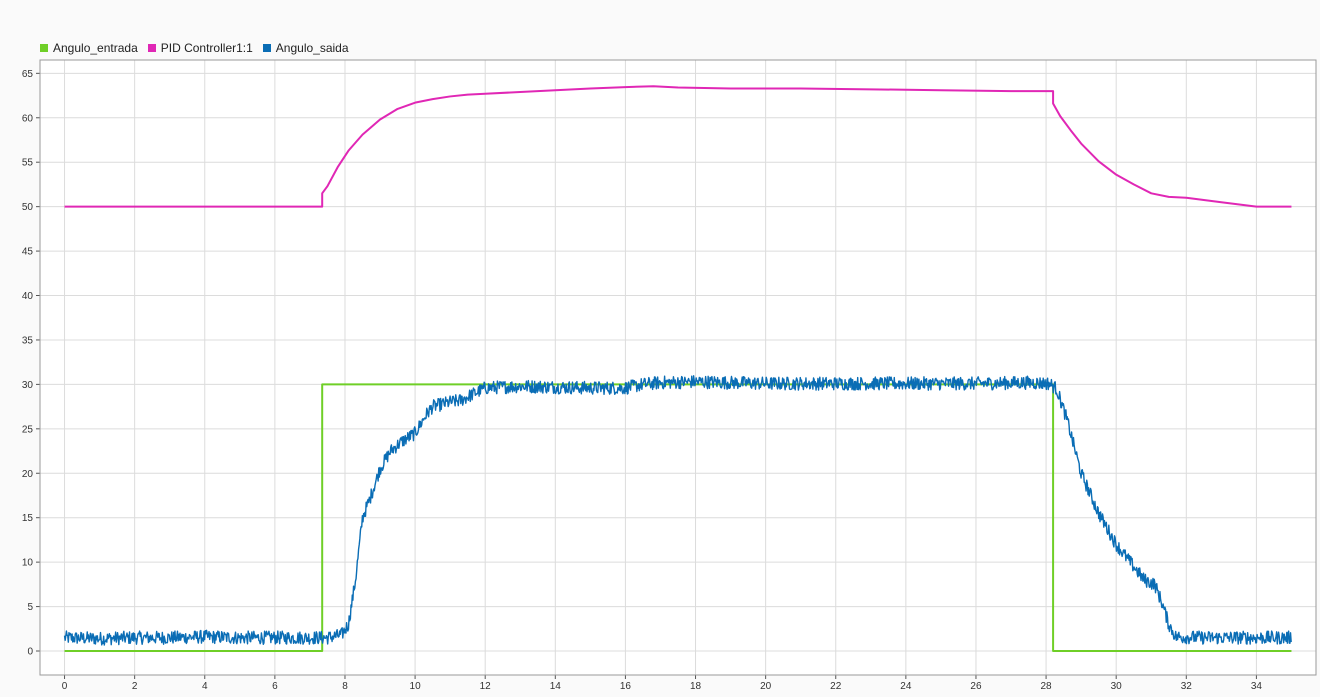 Image resolution: width=1320 pixels, height=697 pixels. What do you see at coordinates (556, 686) in the screenshot?
I see `x-tick-label: 14` at bounding box center [556, 686].